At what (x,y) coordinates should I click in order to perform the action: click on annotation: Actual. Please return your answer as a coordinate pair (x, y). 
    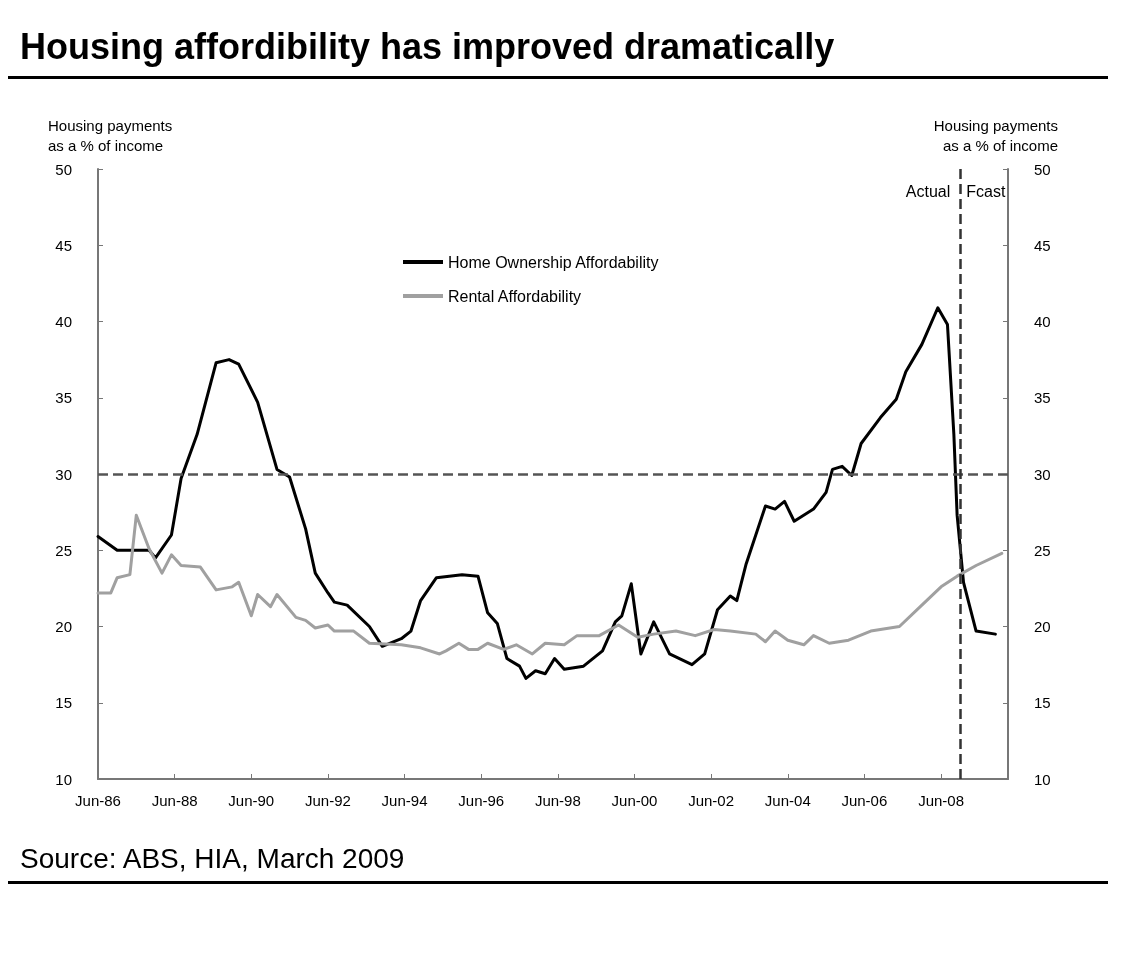
    Looking at the image, I should click on (928, 191).